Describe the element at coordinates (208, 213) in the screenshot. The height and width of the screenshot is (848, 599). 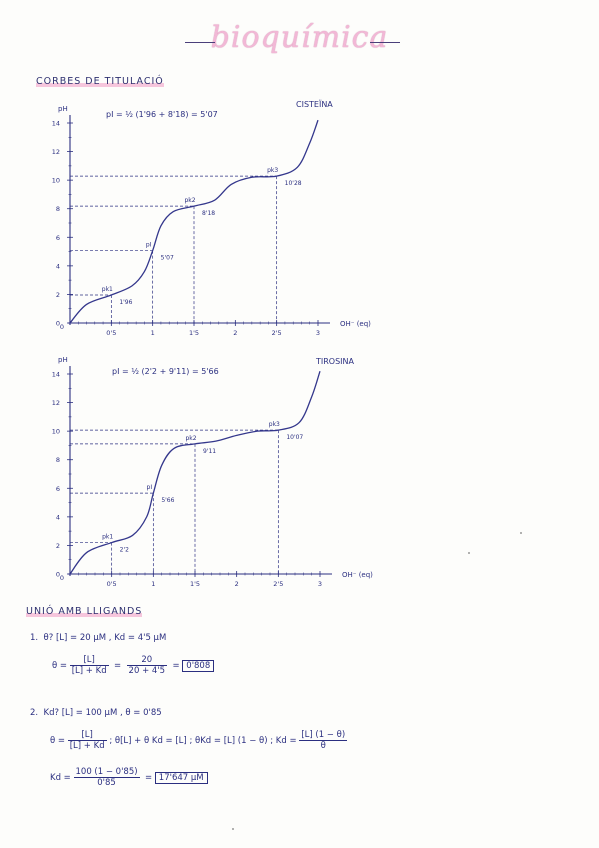
I see `point-value: 8'18` at that location.